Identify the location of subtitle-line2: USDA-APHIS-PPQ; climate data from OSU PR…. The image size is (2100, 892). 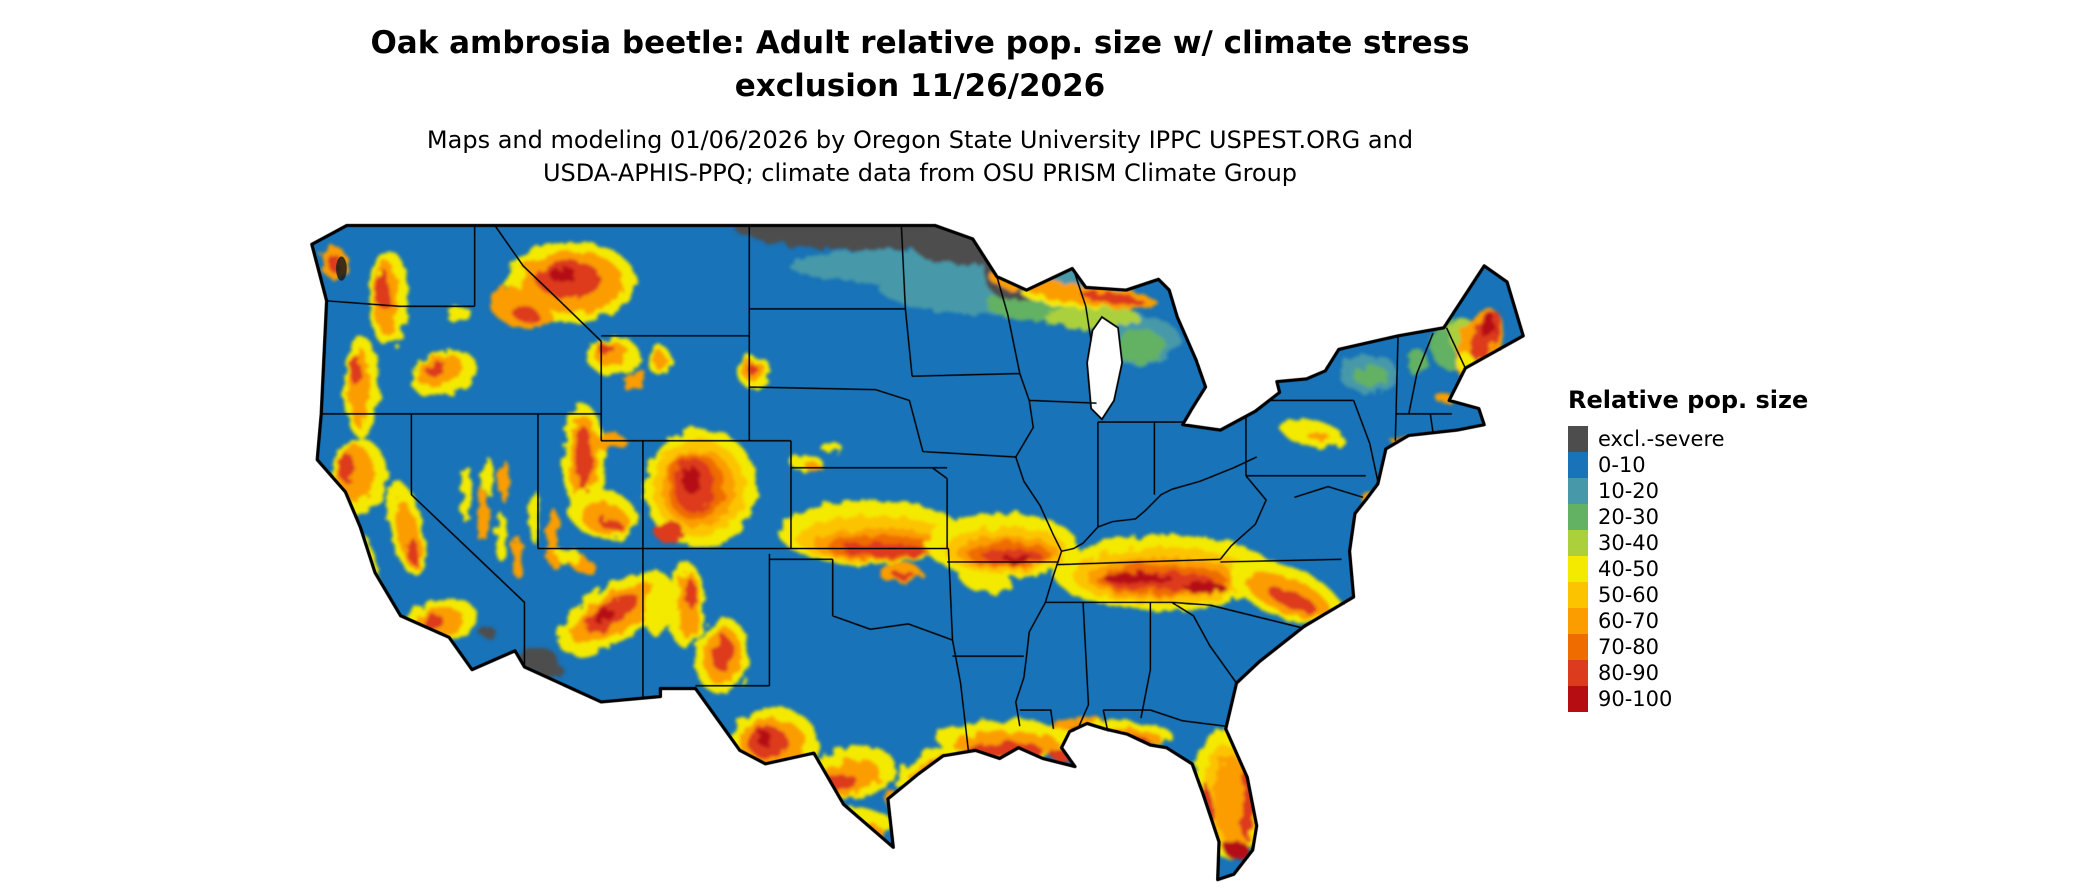
(920, 173).